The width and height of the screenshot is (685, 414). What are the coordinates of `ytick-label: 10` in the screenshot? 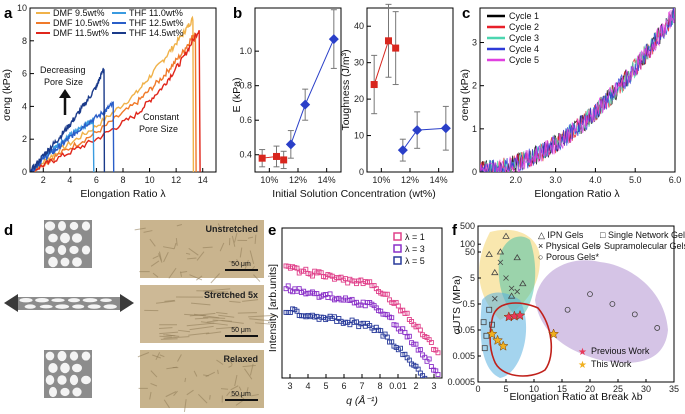 It's located at (22, 8).